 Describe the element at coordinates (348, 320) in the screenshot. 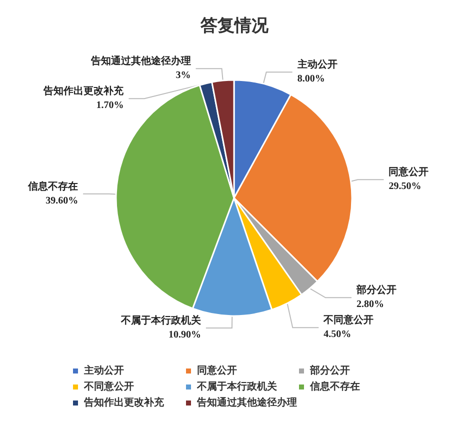

I see `slice-label: 不同意公开` at that location.